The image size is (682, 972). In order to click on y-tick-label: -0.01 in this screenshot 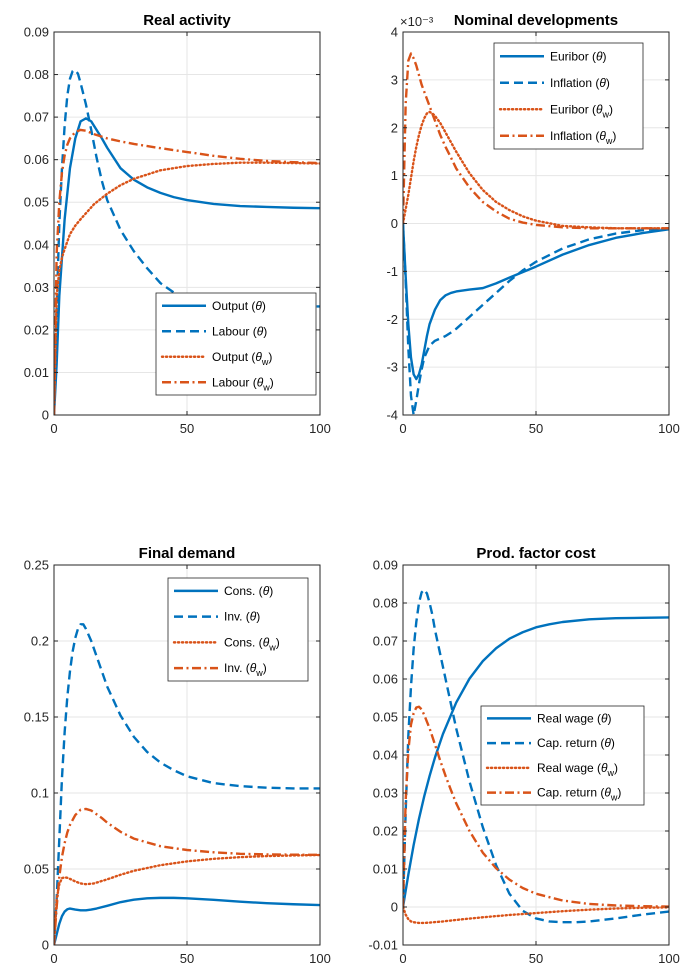, I will do `click(383, 945)`.